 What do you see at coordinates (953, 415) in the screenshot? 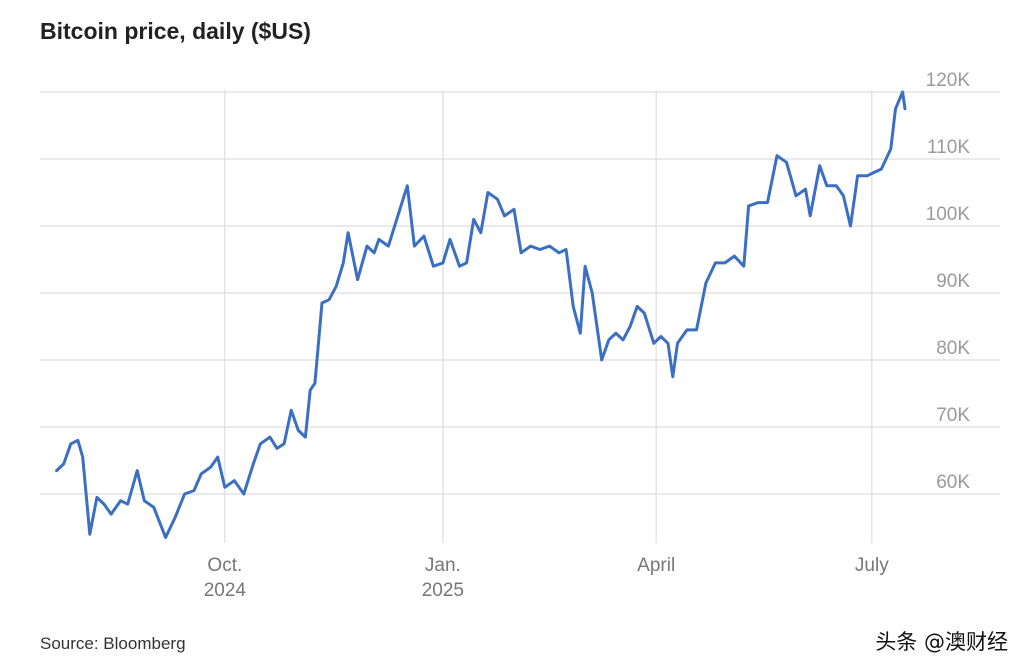
I see `y-tick-label: 70K` at bounding box center [953, 415].